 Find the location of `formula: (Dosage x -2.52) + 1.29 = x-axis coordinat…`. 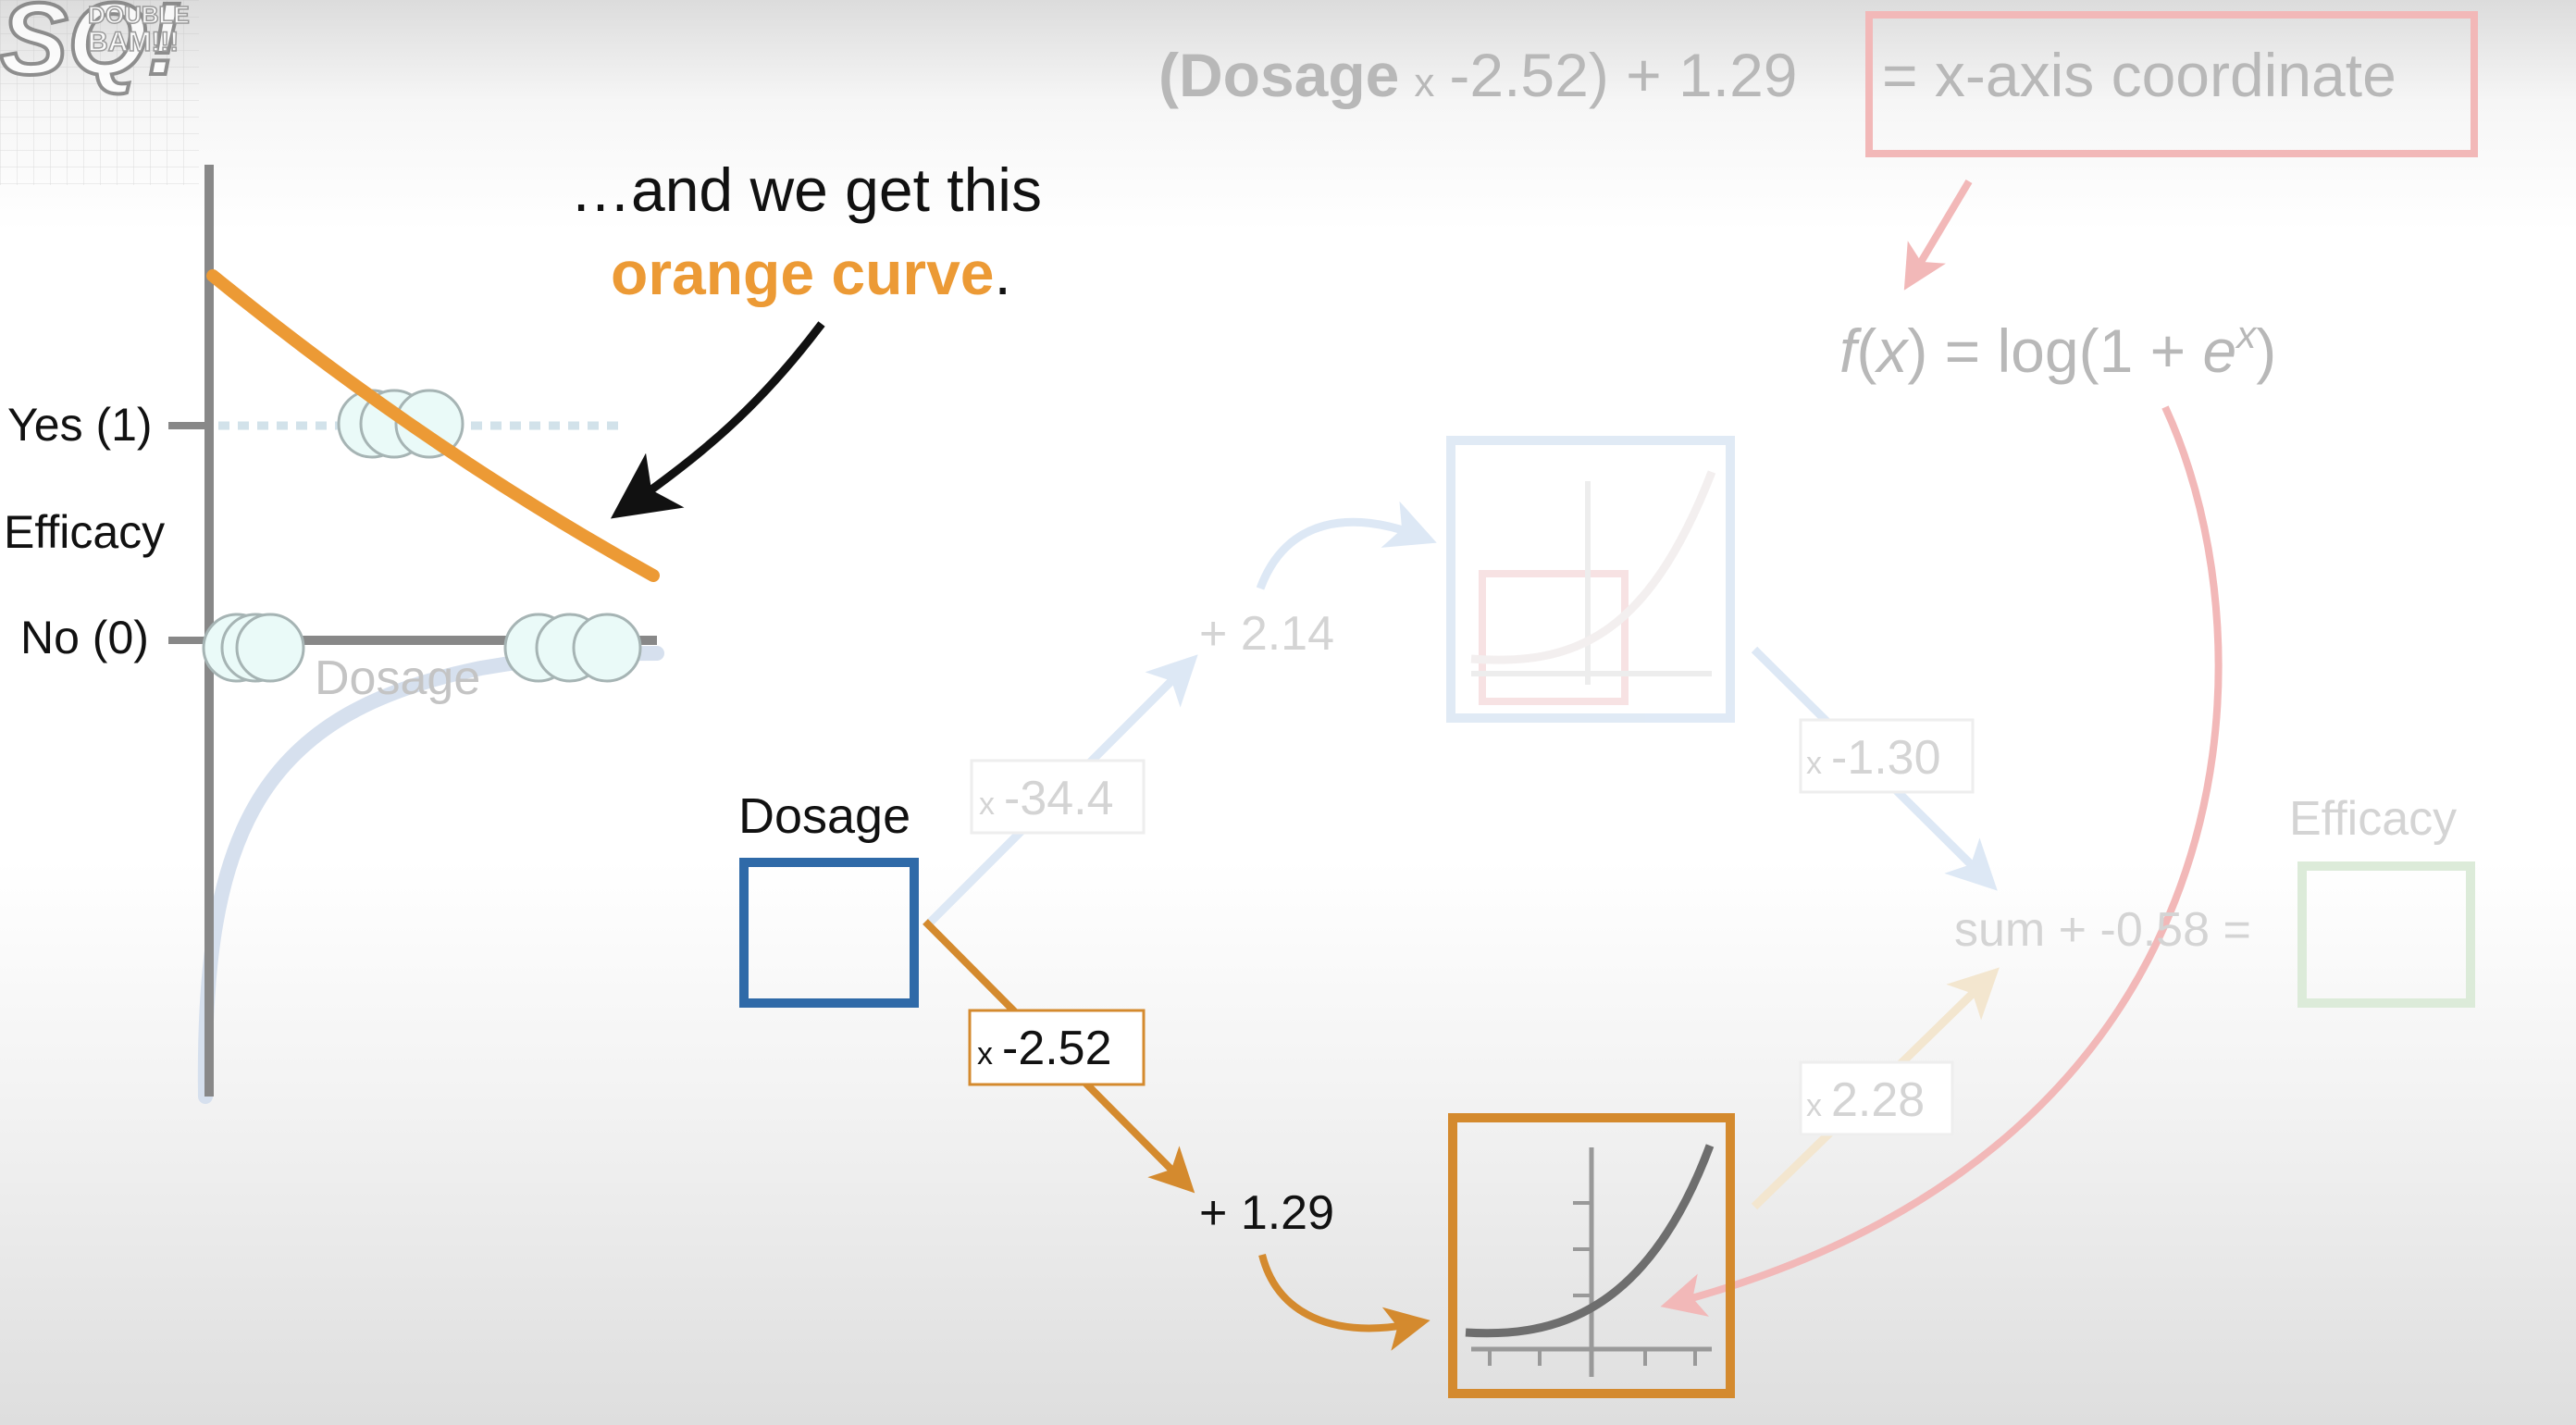

formula: (Dosage x -2.52) + 1.29 = x-axis coordinat… is located at coordinates (1818, 151).